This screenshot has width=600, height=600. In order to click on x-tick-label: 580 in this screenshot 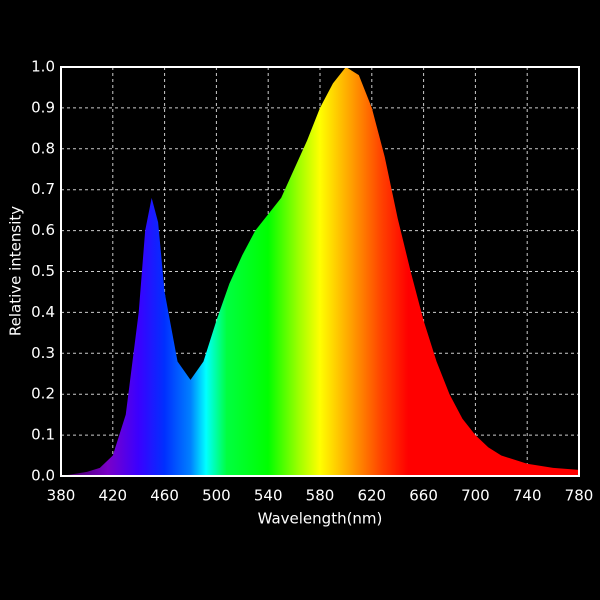, I will do `click(320, 496)`.